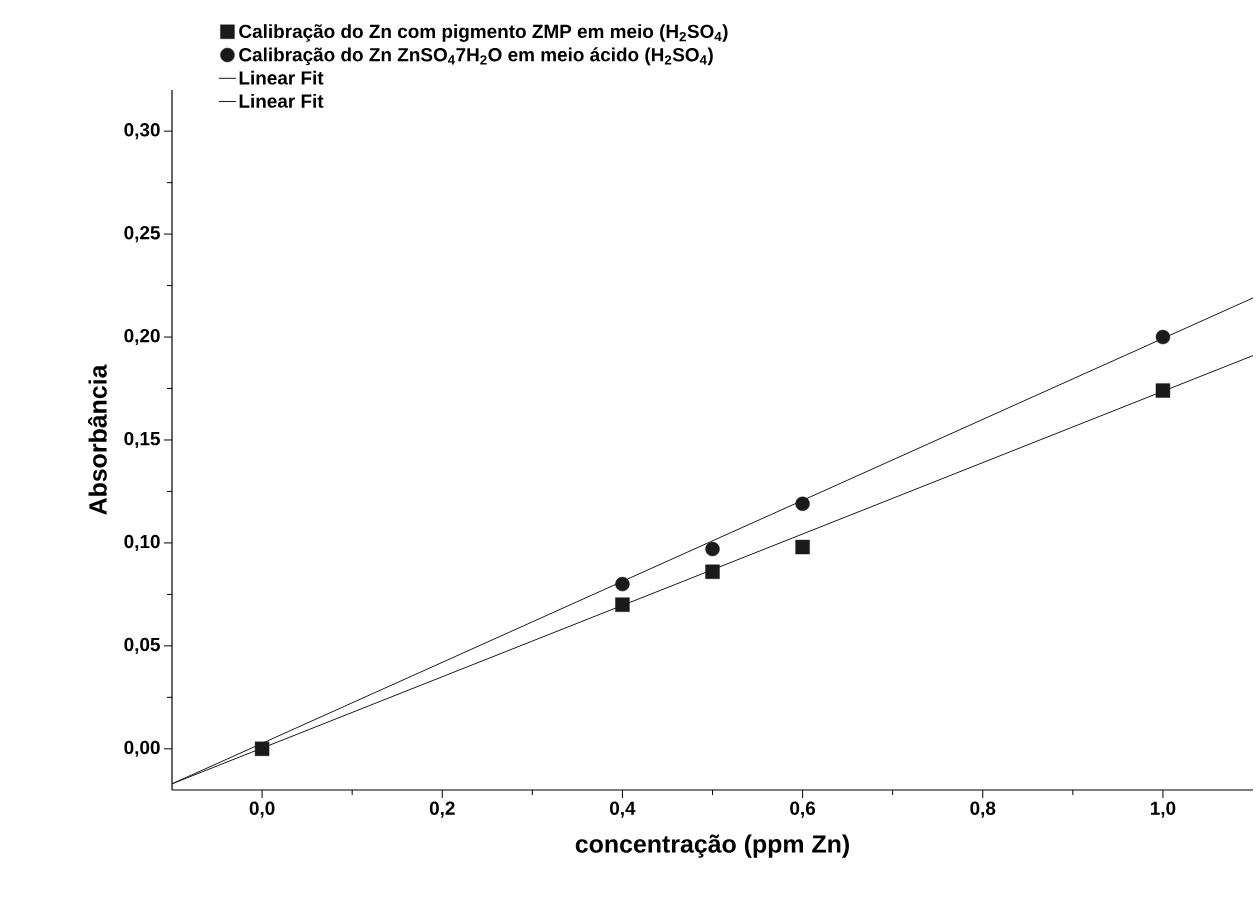 Image resolution: width=1258 pixels, height=906 pixels. Describe the element at coordinates (483, 33) in the screenshot. I see `legend-label: Calibração do Zn com pigmento ZMP em meio (H$_{2}$SO$_{4}$)` at that location.